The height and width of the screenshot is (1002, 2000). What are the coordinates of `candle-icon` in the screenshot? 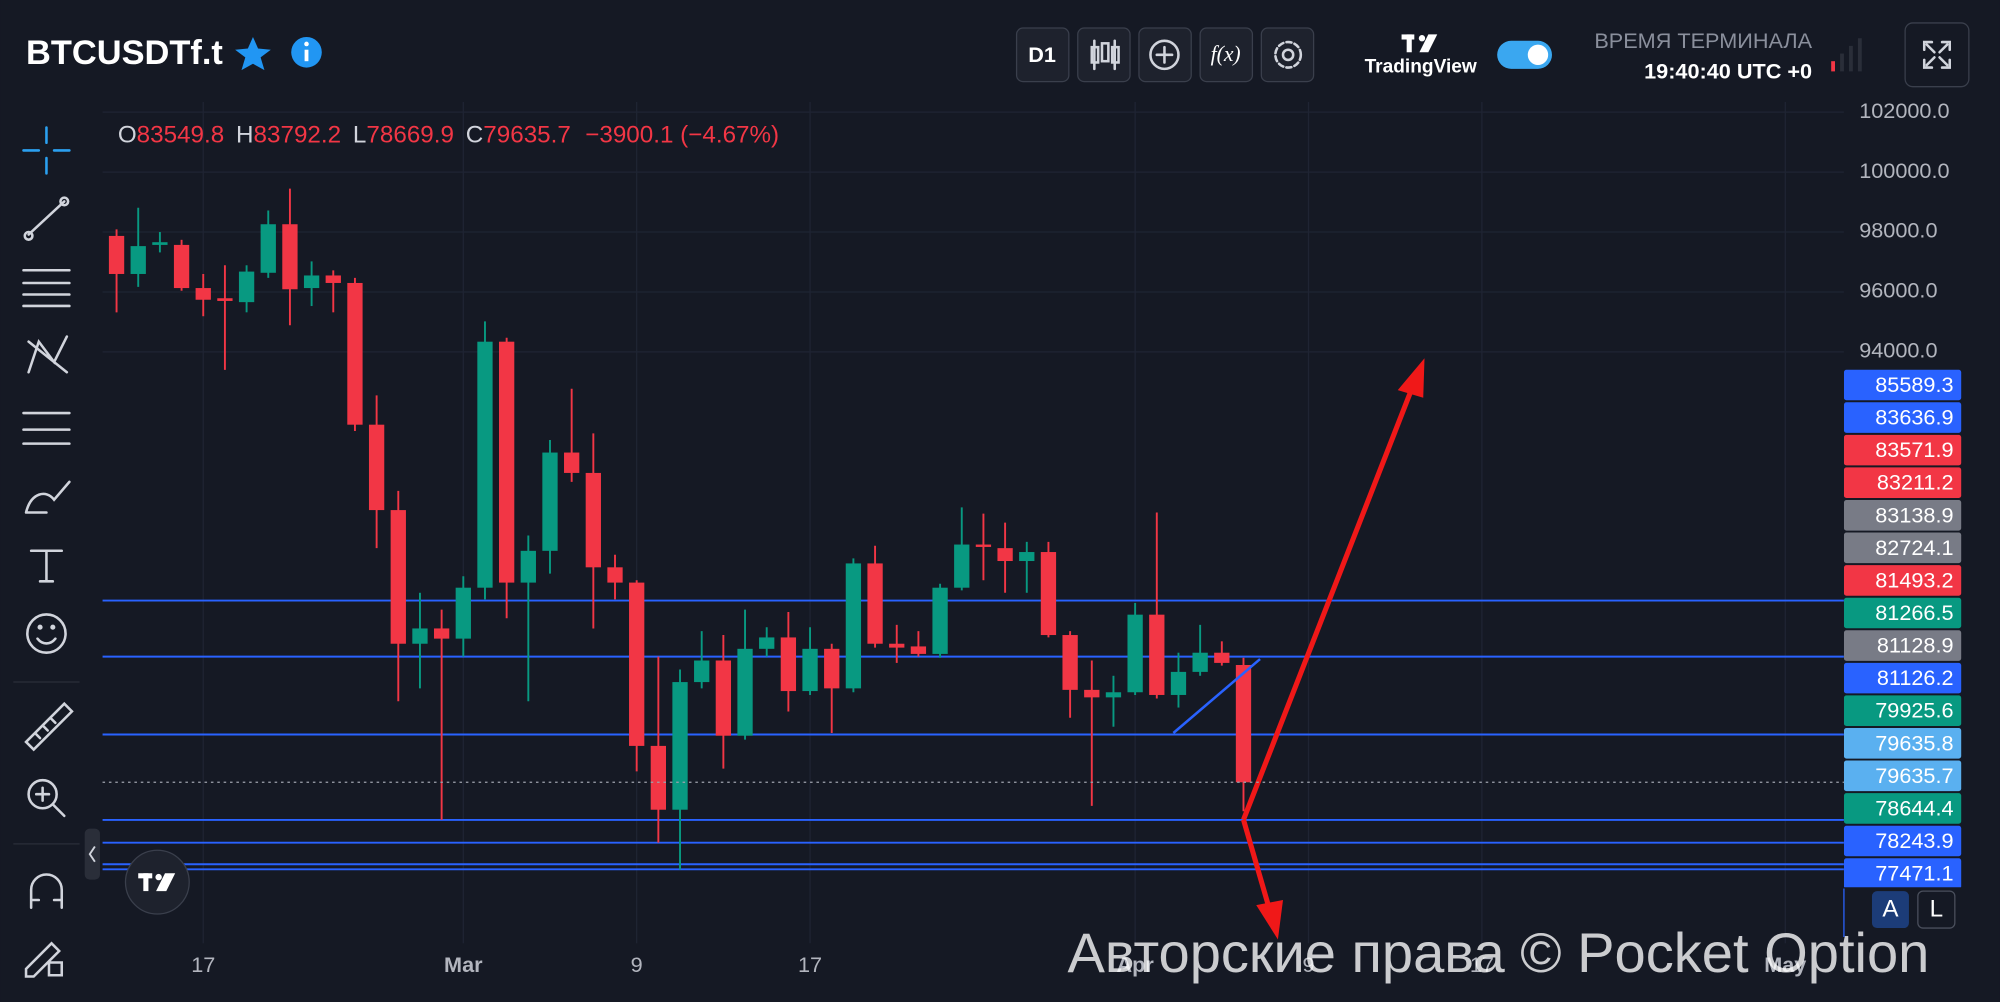 It's located at (1105, 55).